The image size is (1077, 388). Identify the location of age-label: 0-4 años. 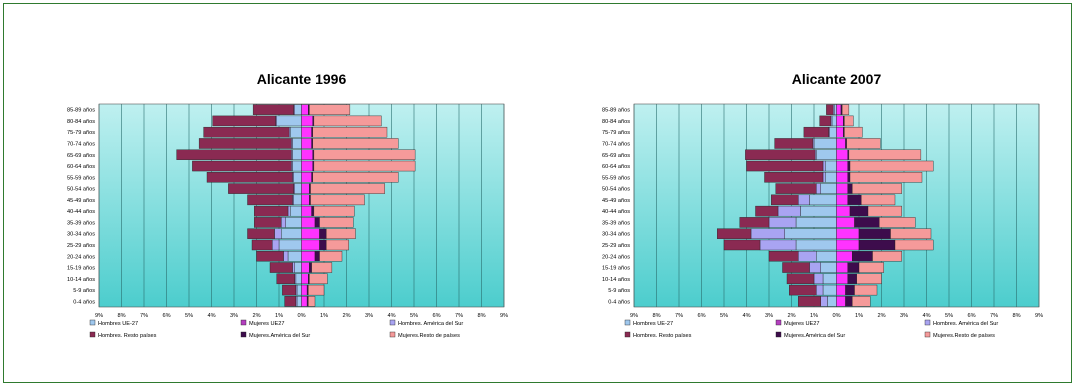
(84, 302).